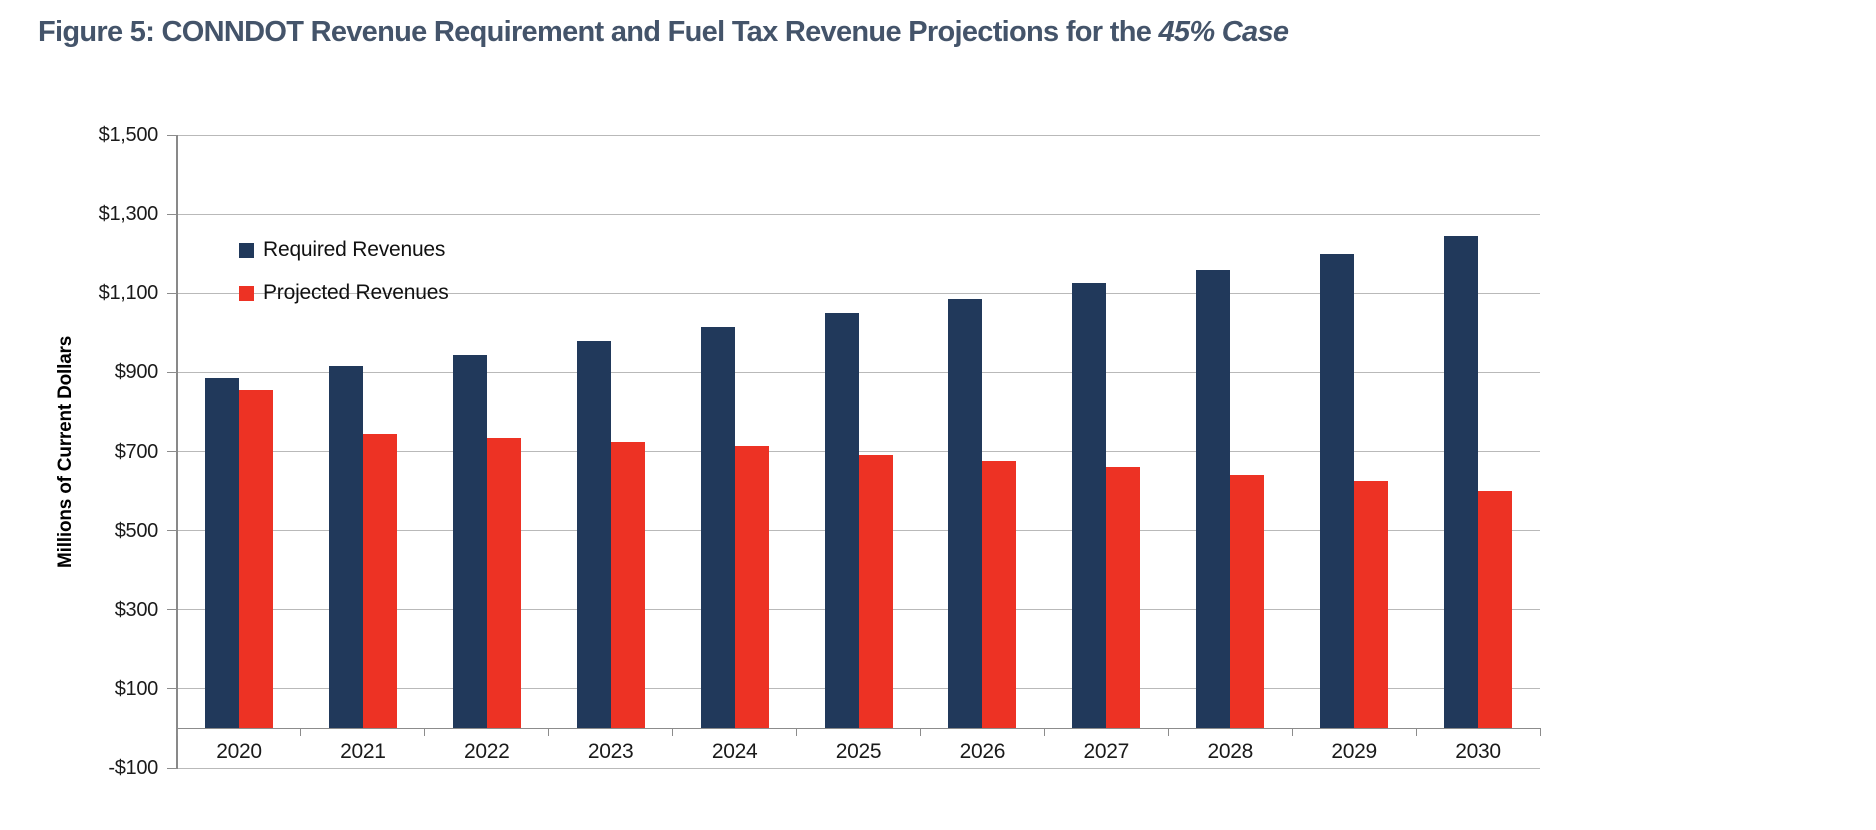 The image size is (1876, 830). What do you see at coordinates (503, 583) in the screenshot?
I see `bar-projected-2022` at bounding box center [503, 583].